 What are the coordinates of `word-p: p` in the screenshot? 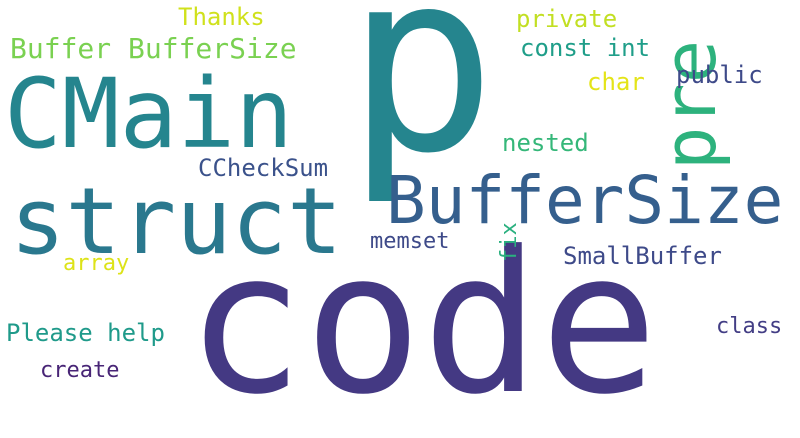 It's located at (421, 104).